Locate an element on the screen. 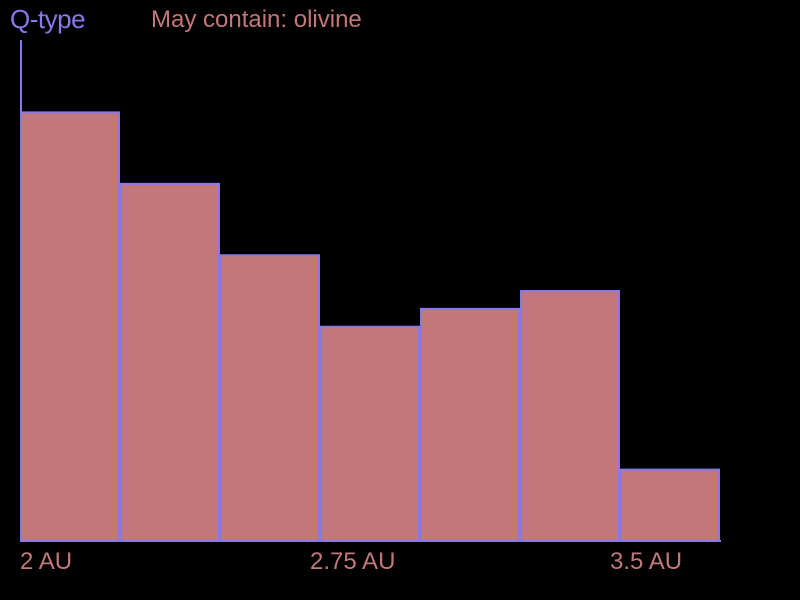 The width and height of the screenshot is (800, 600). x-tick-label: 3.5 AU is located at coordinates (646, 561).